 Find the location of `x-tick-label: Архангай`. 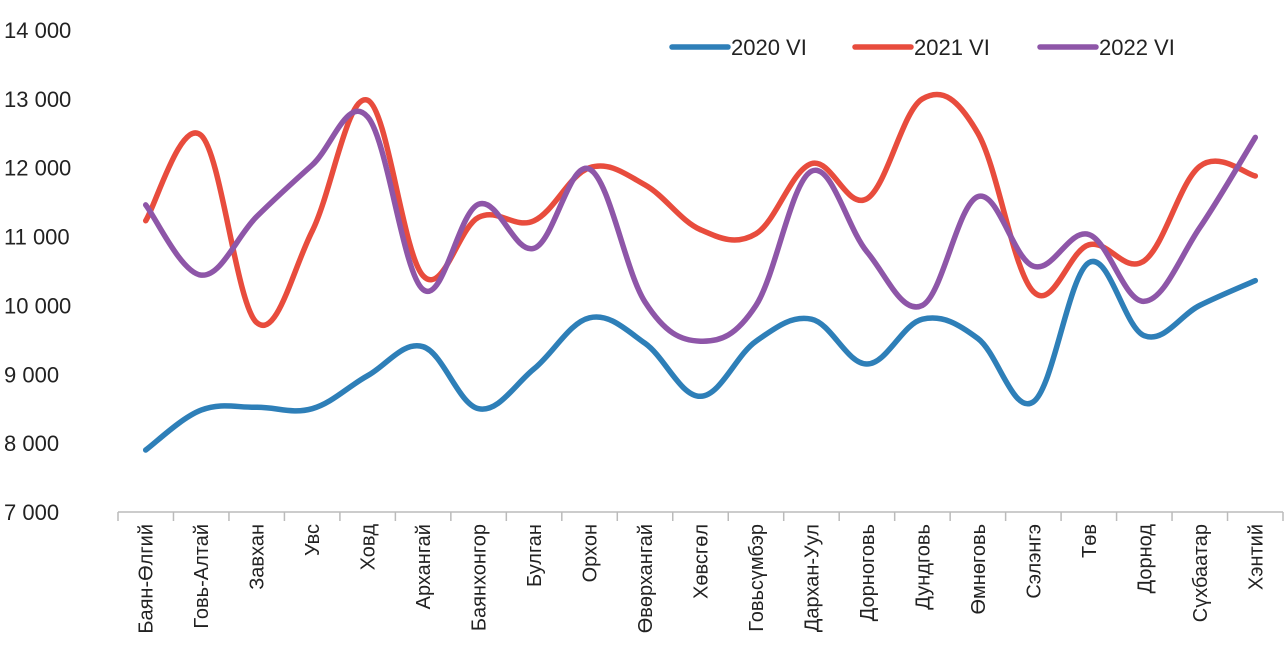

x-tick-label: Архангай is located at coordinates (424, 566).